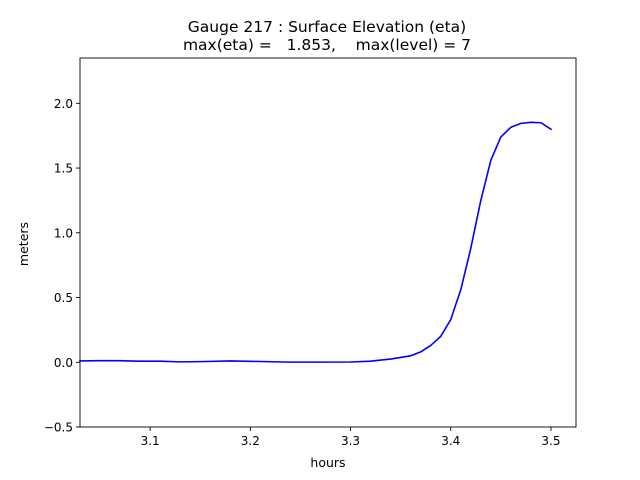  I want to click on y-tick-label: −0.5, so click(58, 428).